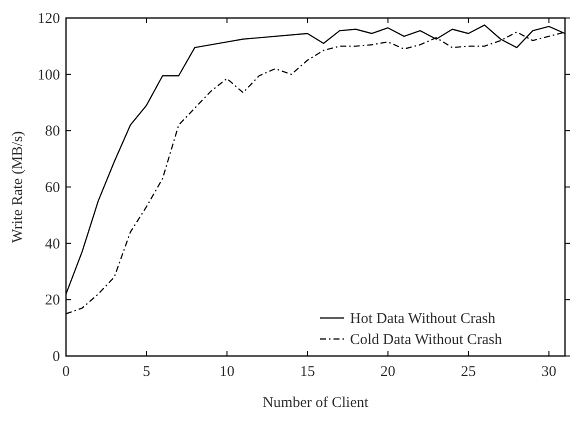 The width and height of the screenshot is (576, 423). Describe the element at coordinates (548, 372) in the screenshot. I see `x-tick-label: 30` at that location.